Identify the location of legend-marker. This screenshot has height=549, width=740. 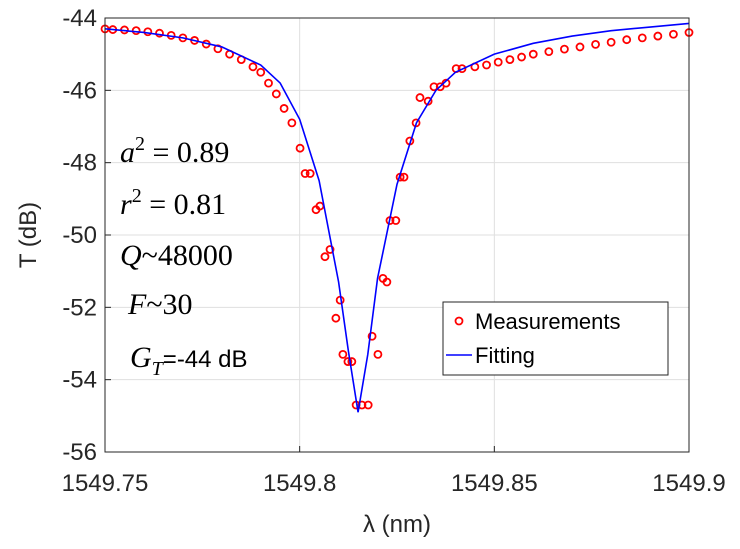
(459, 321).